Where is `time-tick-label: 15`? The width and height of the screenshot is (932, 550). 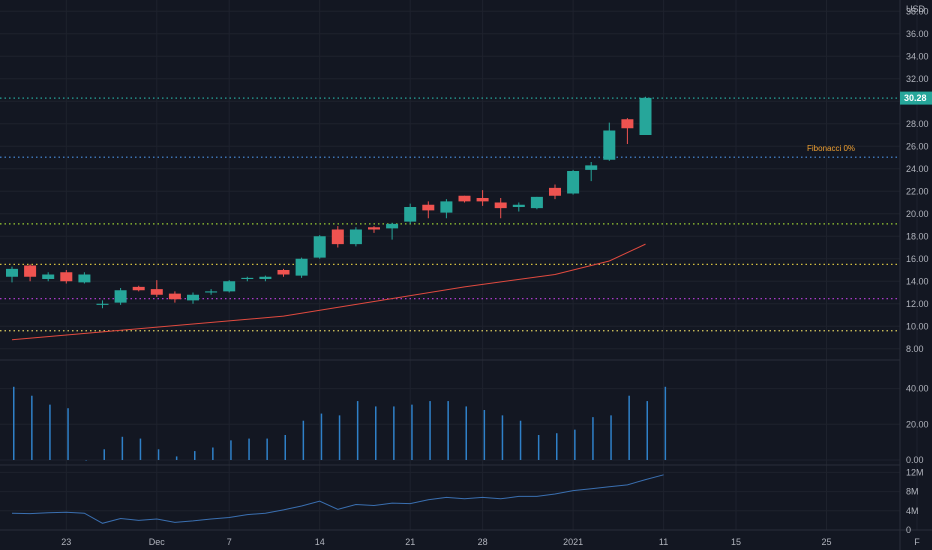
time-tick-label: 15 is located at coordinates (736, 542).